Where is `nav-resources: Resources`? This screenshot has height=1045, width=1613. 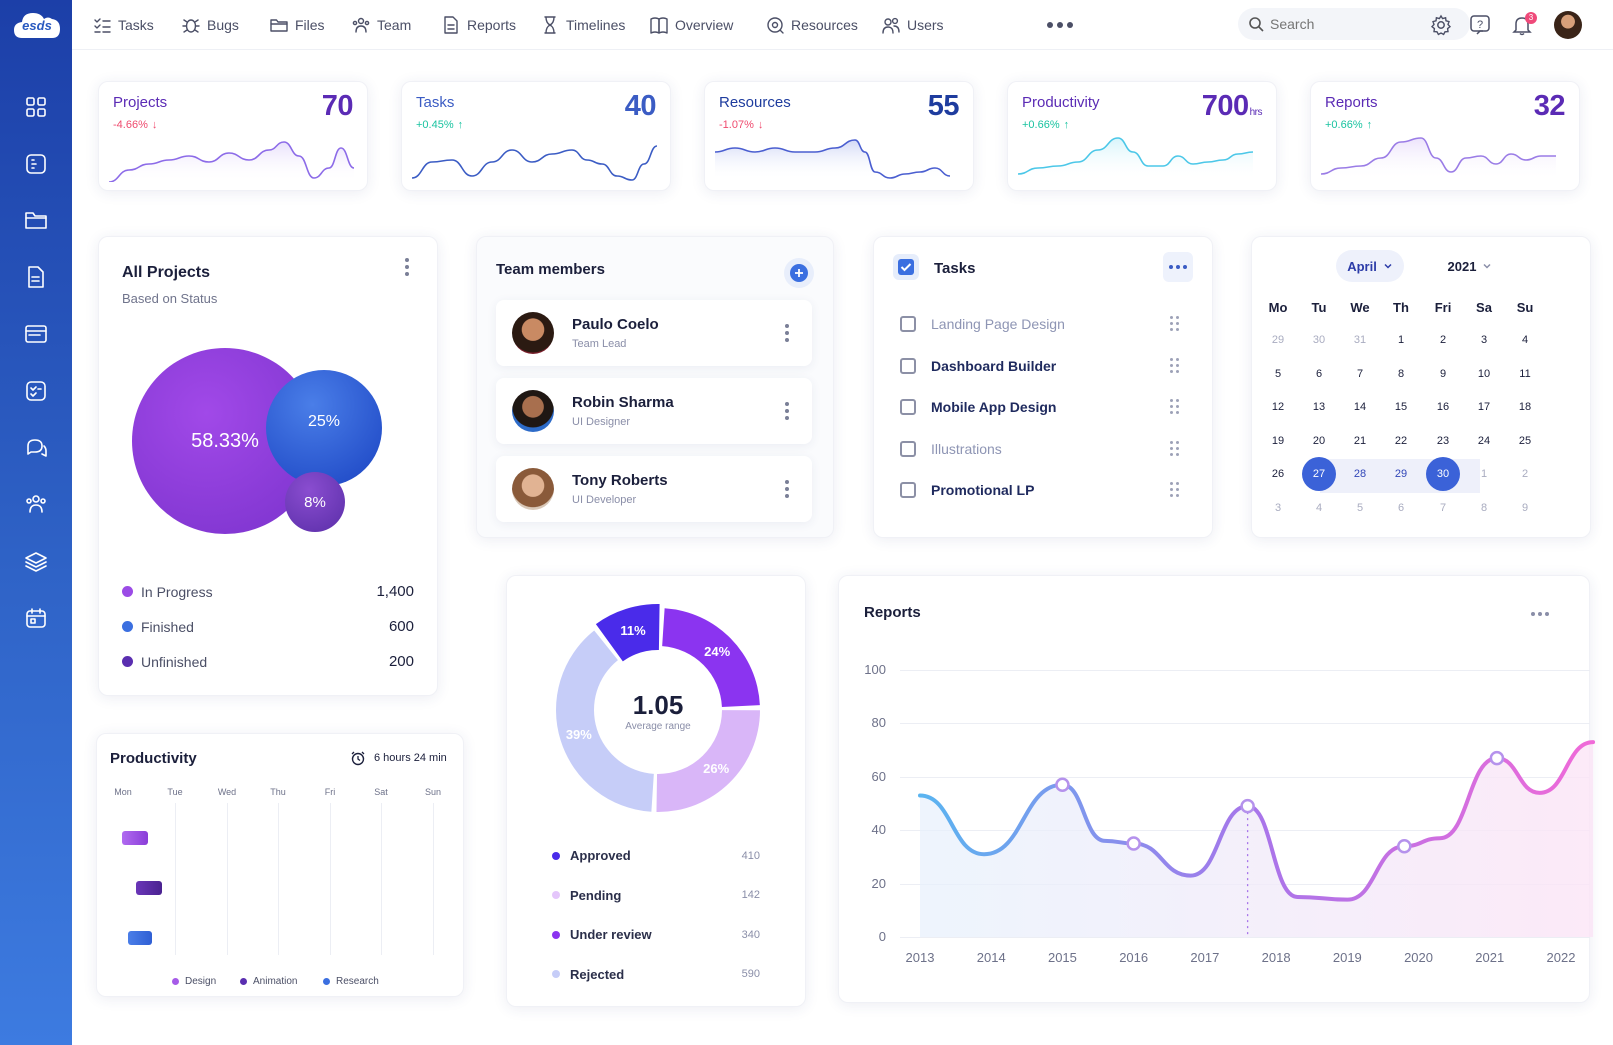
nav-resources: Resources is located at coordinates (812, 25).